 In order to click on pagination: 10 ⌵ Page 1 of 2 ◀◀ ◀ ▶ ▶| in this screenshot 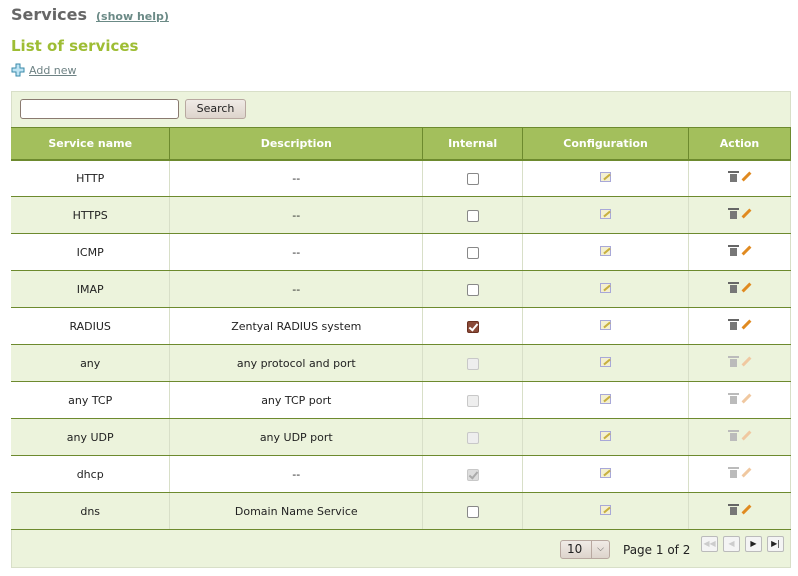, I will do `click(401, 549)`.